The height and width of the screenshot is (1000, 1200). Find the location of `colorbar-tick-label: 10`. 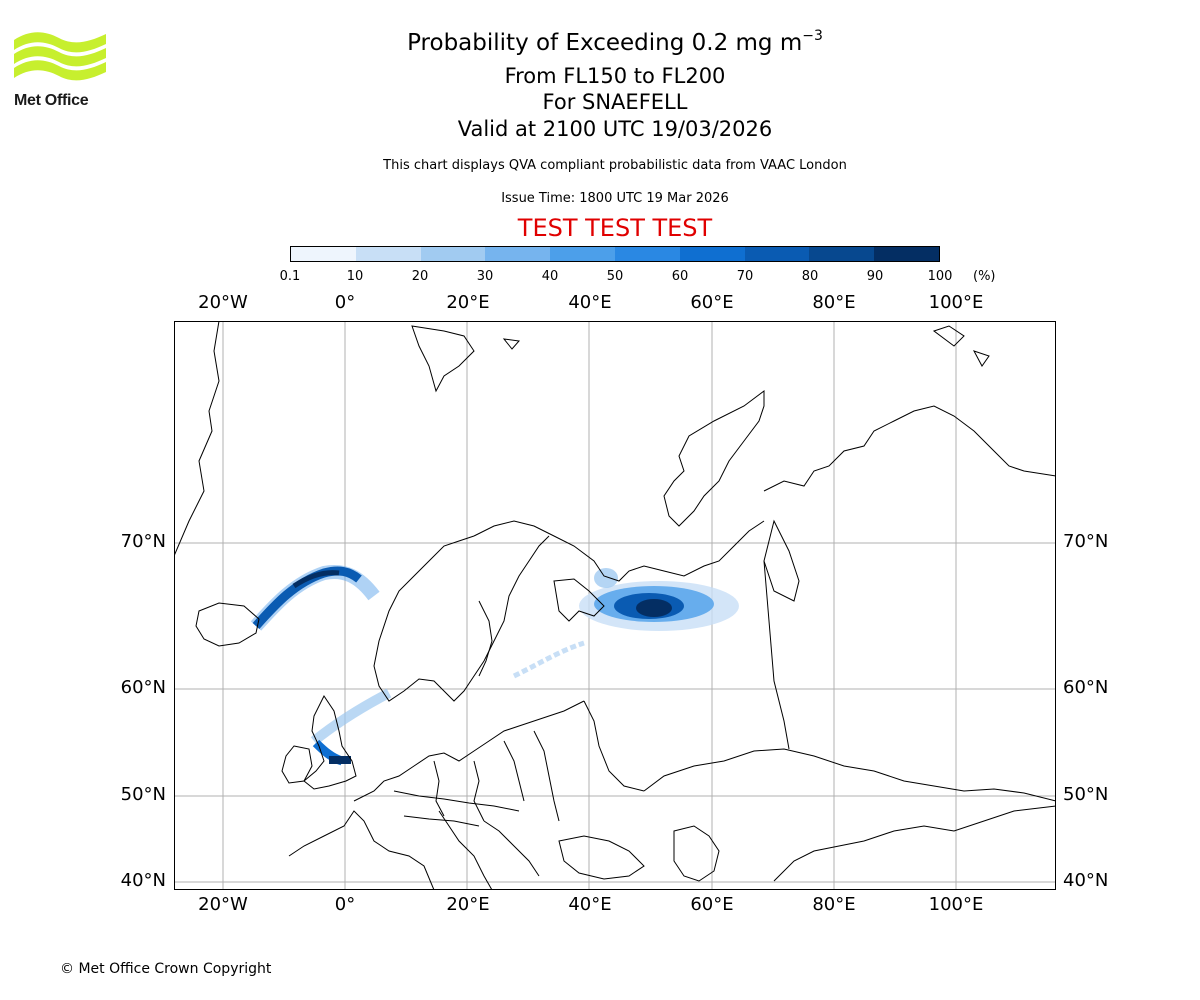

colorbar-tick-label: 10 is located at coordinates (355, 276).